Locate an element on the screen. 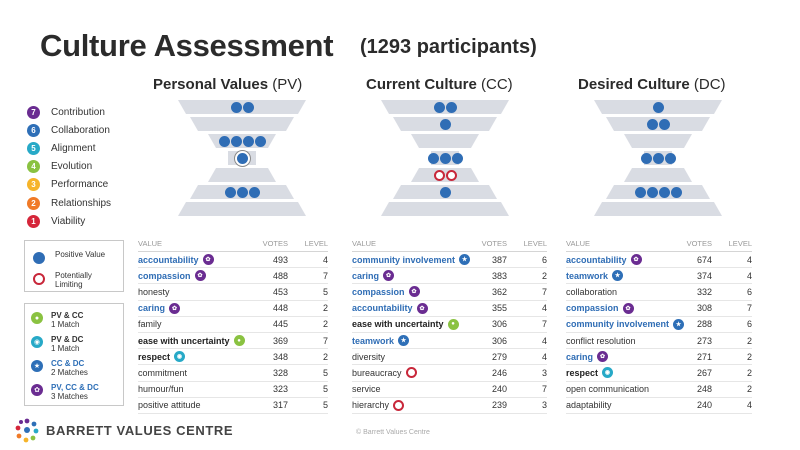 The height and width of the screenshot is (450, 800). match-legend-item: ★ CC & DC 2 Matches is located at coordinates (59, 368).